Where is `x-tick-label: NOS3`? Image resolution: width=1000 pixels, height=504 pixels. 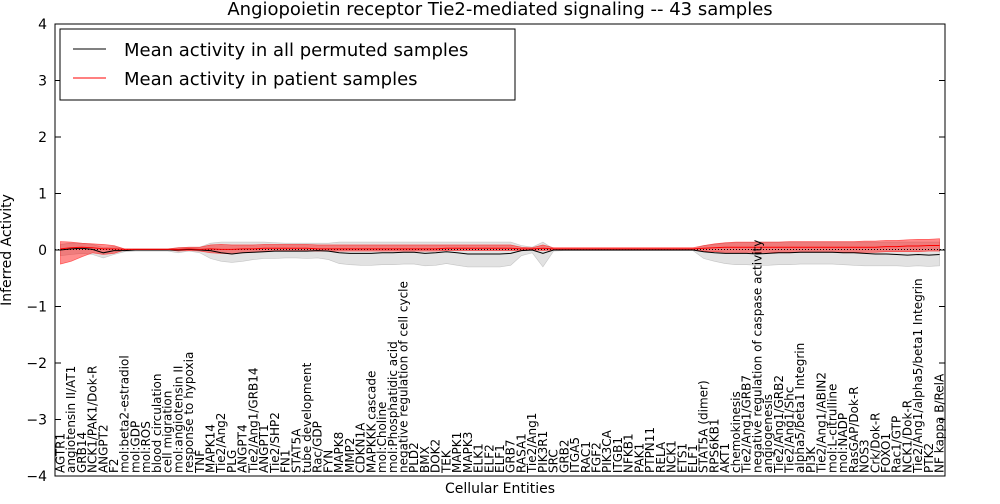
x-tick-label: NOS3 is located at coordinates (865, 456).